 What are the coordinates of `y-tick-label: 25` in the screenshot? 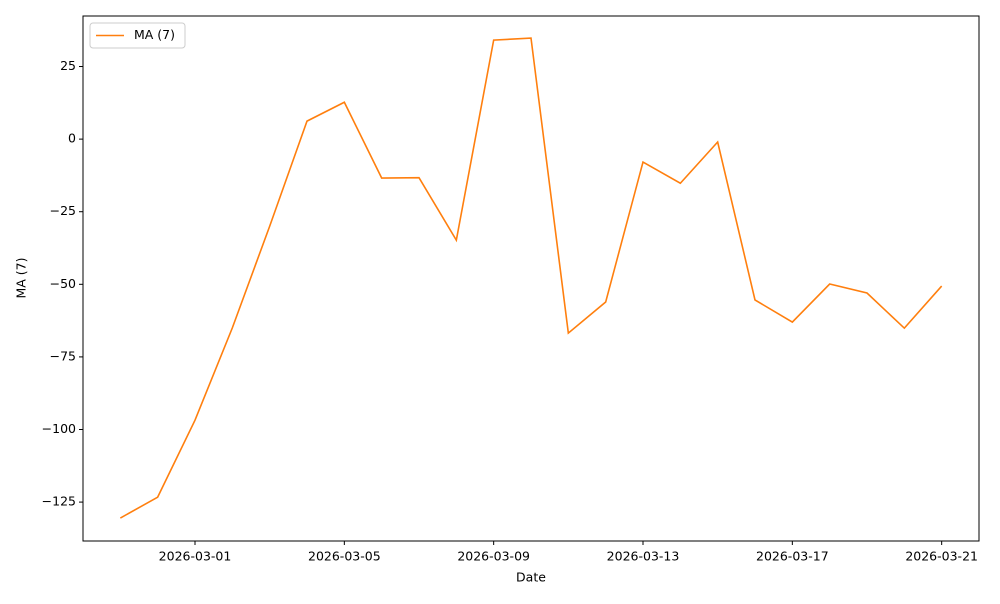 It's located at (68, 65).